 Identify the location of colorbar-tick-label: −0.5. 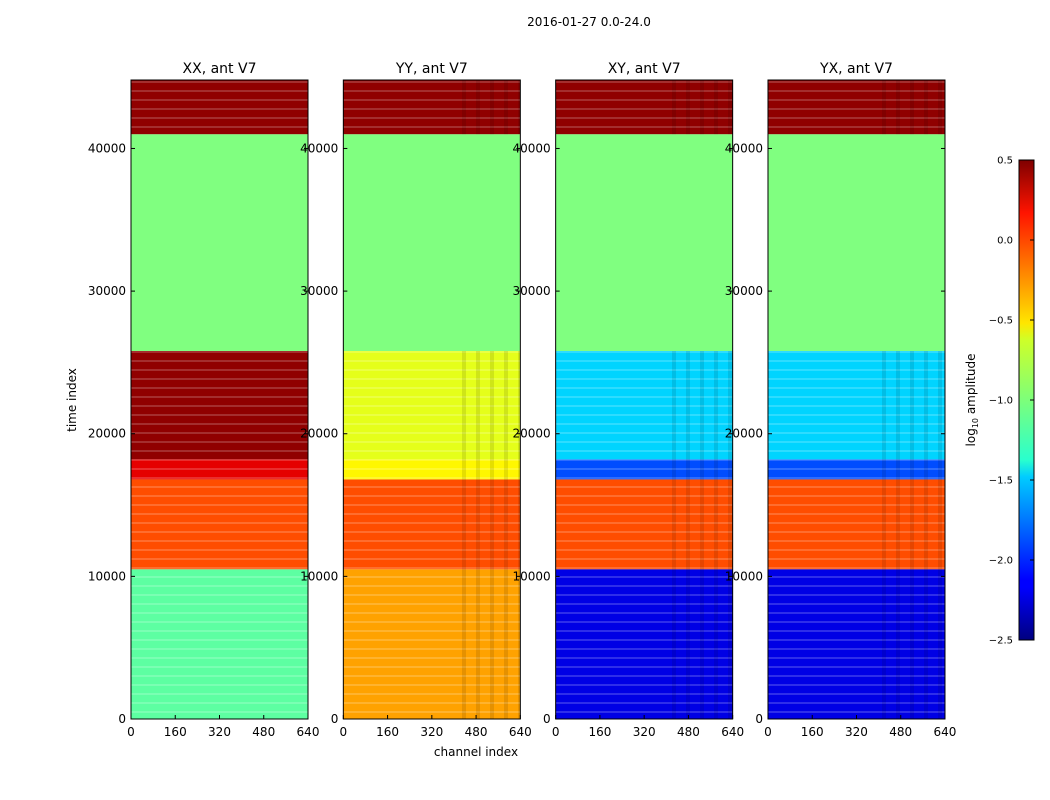
(1001, 321).